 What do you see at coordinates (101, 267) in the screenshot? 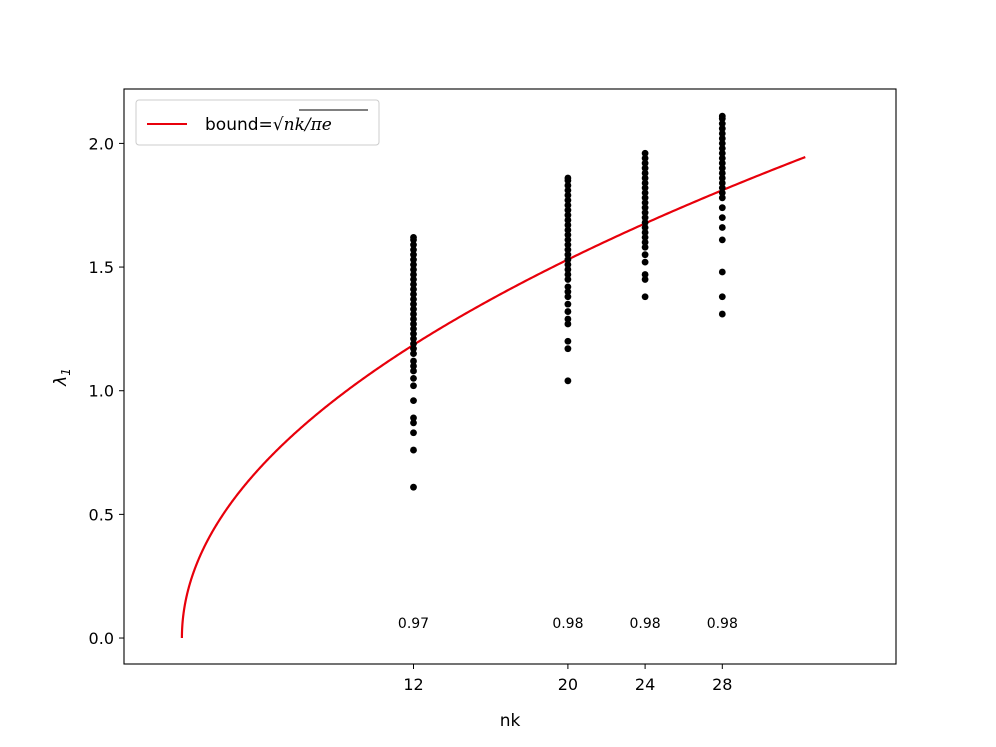
I see `y-tick-label: 1.5` at bounding box center [101, 267].